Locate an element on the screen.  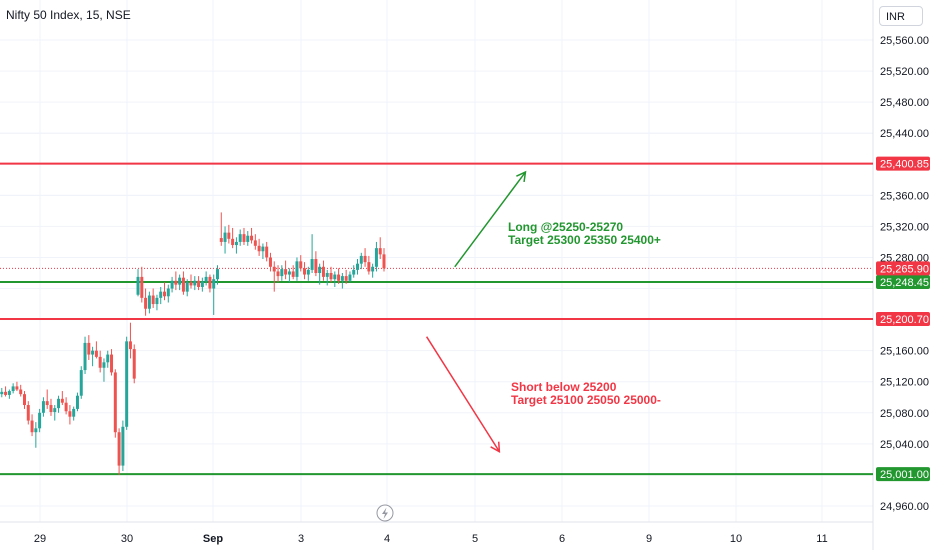
currency-button: INR is located at coordinates (901, 16).